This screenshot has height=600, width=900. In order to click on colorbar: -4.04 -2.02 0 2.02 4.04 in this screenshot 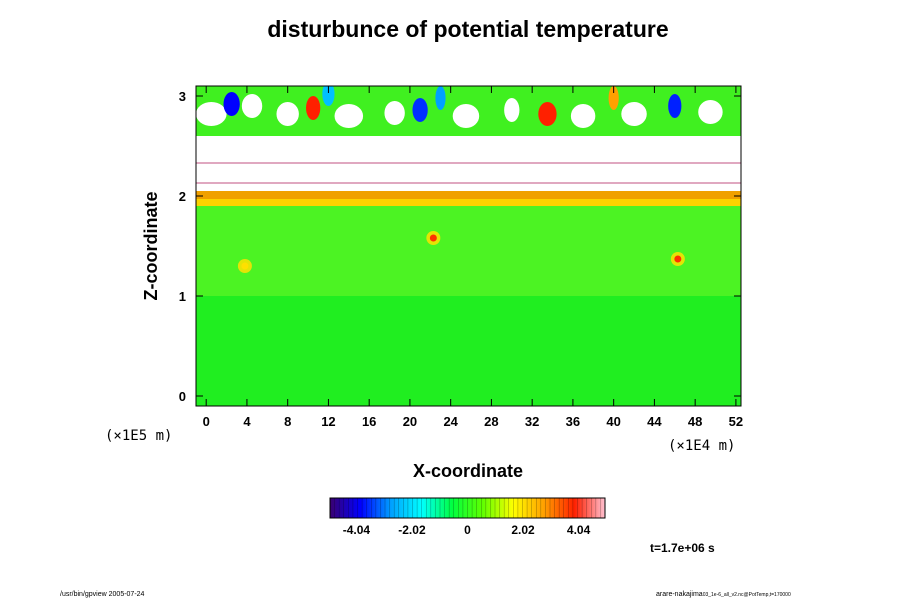, I will do `click(467, 517)`.